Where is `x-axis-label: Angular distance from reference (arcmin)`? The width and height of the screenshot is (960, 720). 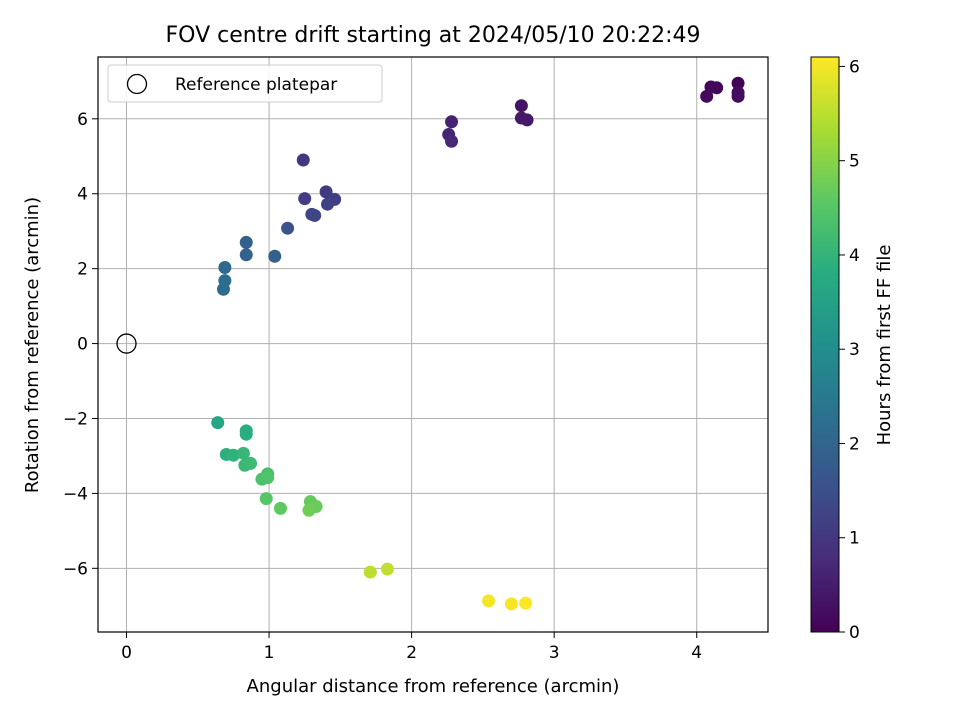
x-axis-label: Angular distance from reference (arcmin) is located at coordinates (433, 686).